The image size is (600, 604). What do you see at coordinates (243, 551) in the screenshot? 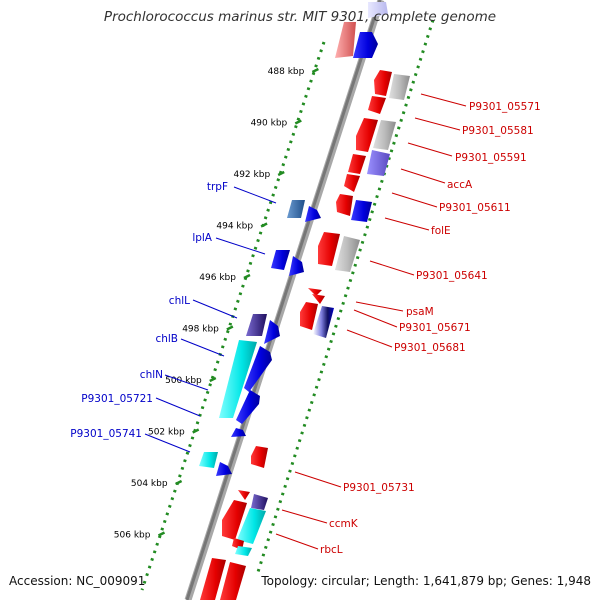
I see `gene-rbcS-b` at bounding box center [243, 551].